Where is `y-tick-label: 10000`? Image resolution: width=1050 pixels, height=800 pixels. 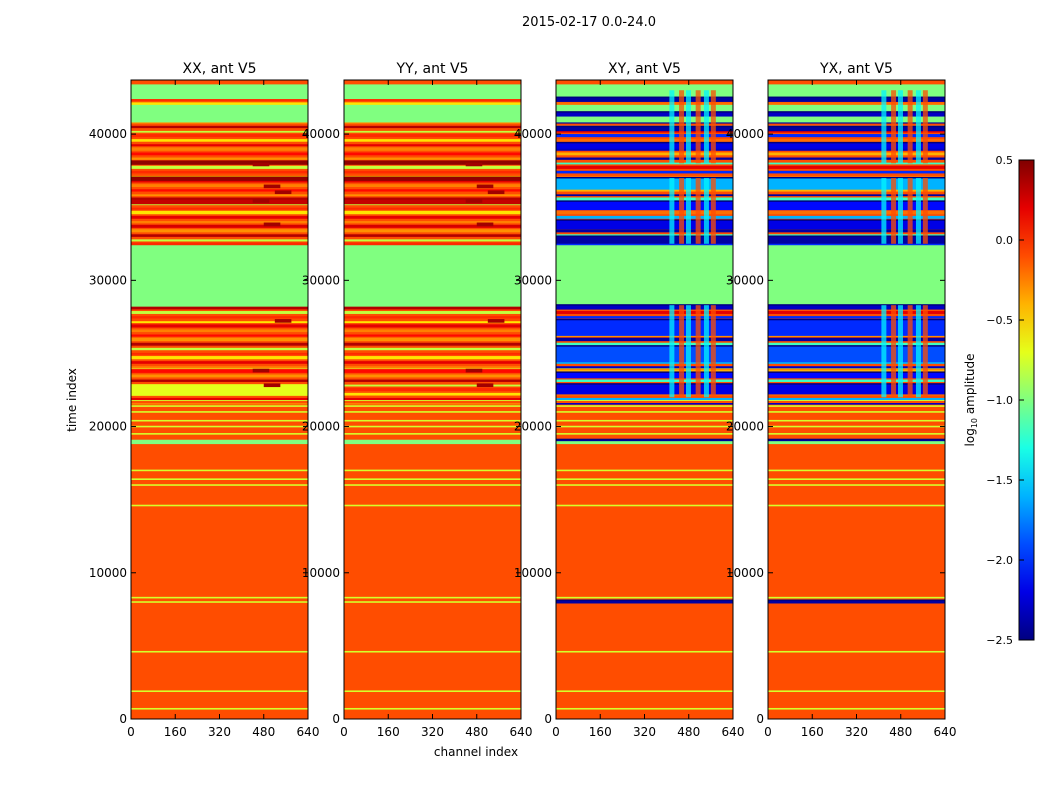 y-tick-label: 10000 is located at coordinates (108, 573).